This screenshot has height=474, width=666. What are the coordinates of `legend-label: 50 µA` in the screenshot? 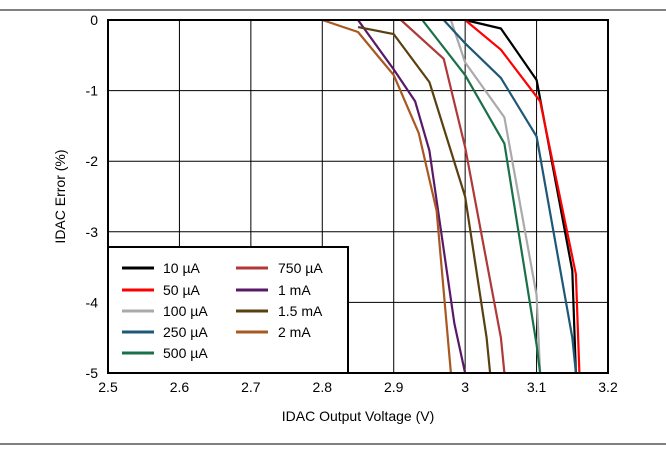 It's located at (182, 290).